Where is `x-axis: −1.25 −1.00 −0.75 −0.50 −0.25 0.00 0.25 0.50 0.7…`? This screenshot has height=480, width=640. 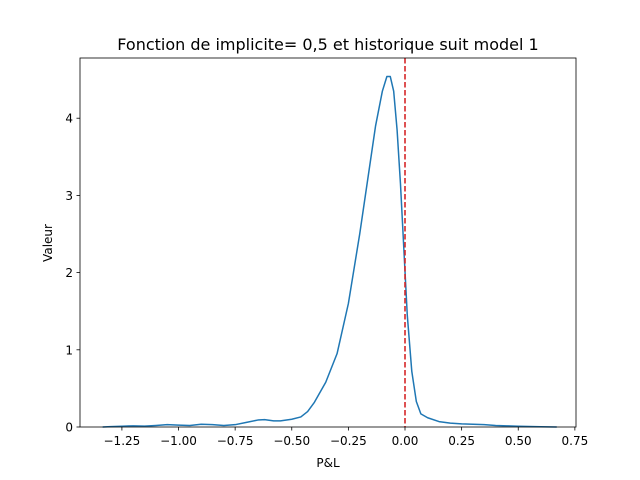 x-axis: −1.25 −1.00 −0.75 −0.50 −0.25 0.00 0.25 0.50 0.7… is located at coordinates (346, 437).